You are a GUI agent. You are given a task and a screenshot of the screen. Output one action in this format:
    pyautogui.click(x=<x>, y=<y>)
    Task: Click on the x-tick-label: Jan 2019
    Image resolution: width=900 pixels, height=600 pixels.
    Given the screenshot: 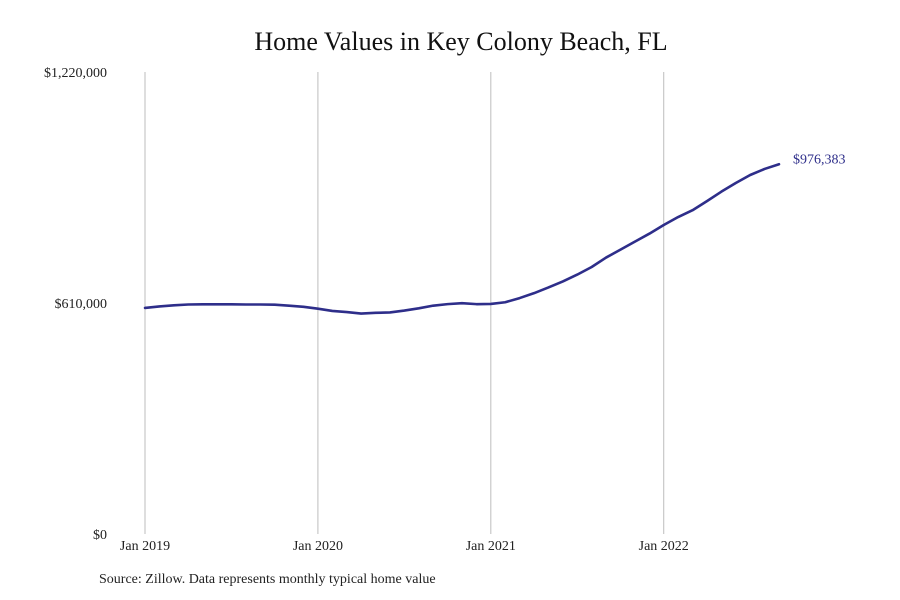 What is the action you would take?
    pyautogui.click(x=145, y=546)
    